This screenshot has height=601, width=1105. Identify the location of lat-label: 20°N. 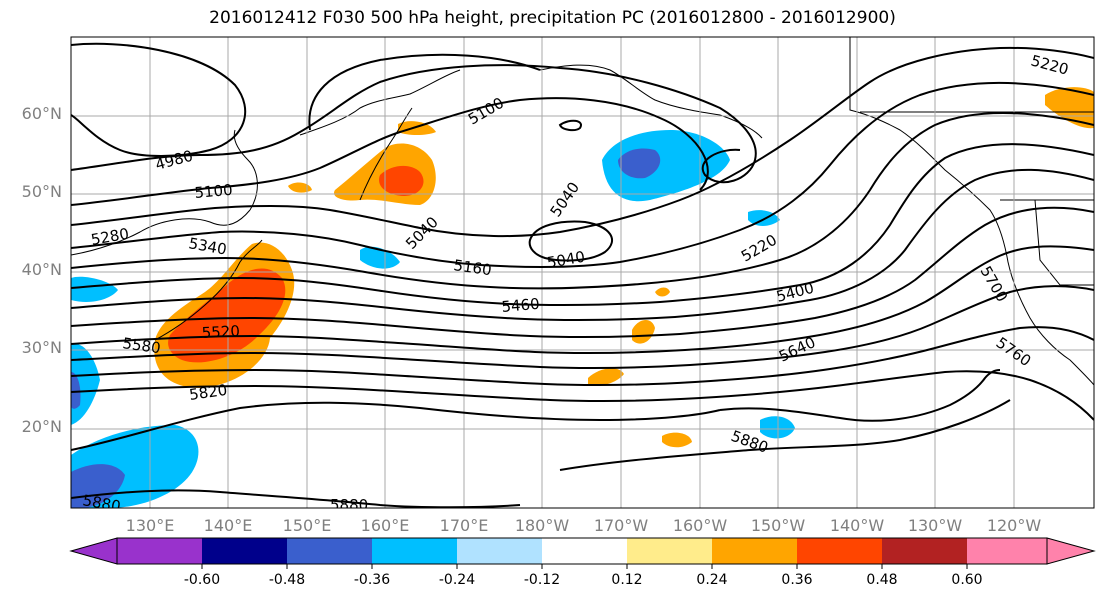
(41, 426).